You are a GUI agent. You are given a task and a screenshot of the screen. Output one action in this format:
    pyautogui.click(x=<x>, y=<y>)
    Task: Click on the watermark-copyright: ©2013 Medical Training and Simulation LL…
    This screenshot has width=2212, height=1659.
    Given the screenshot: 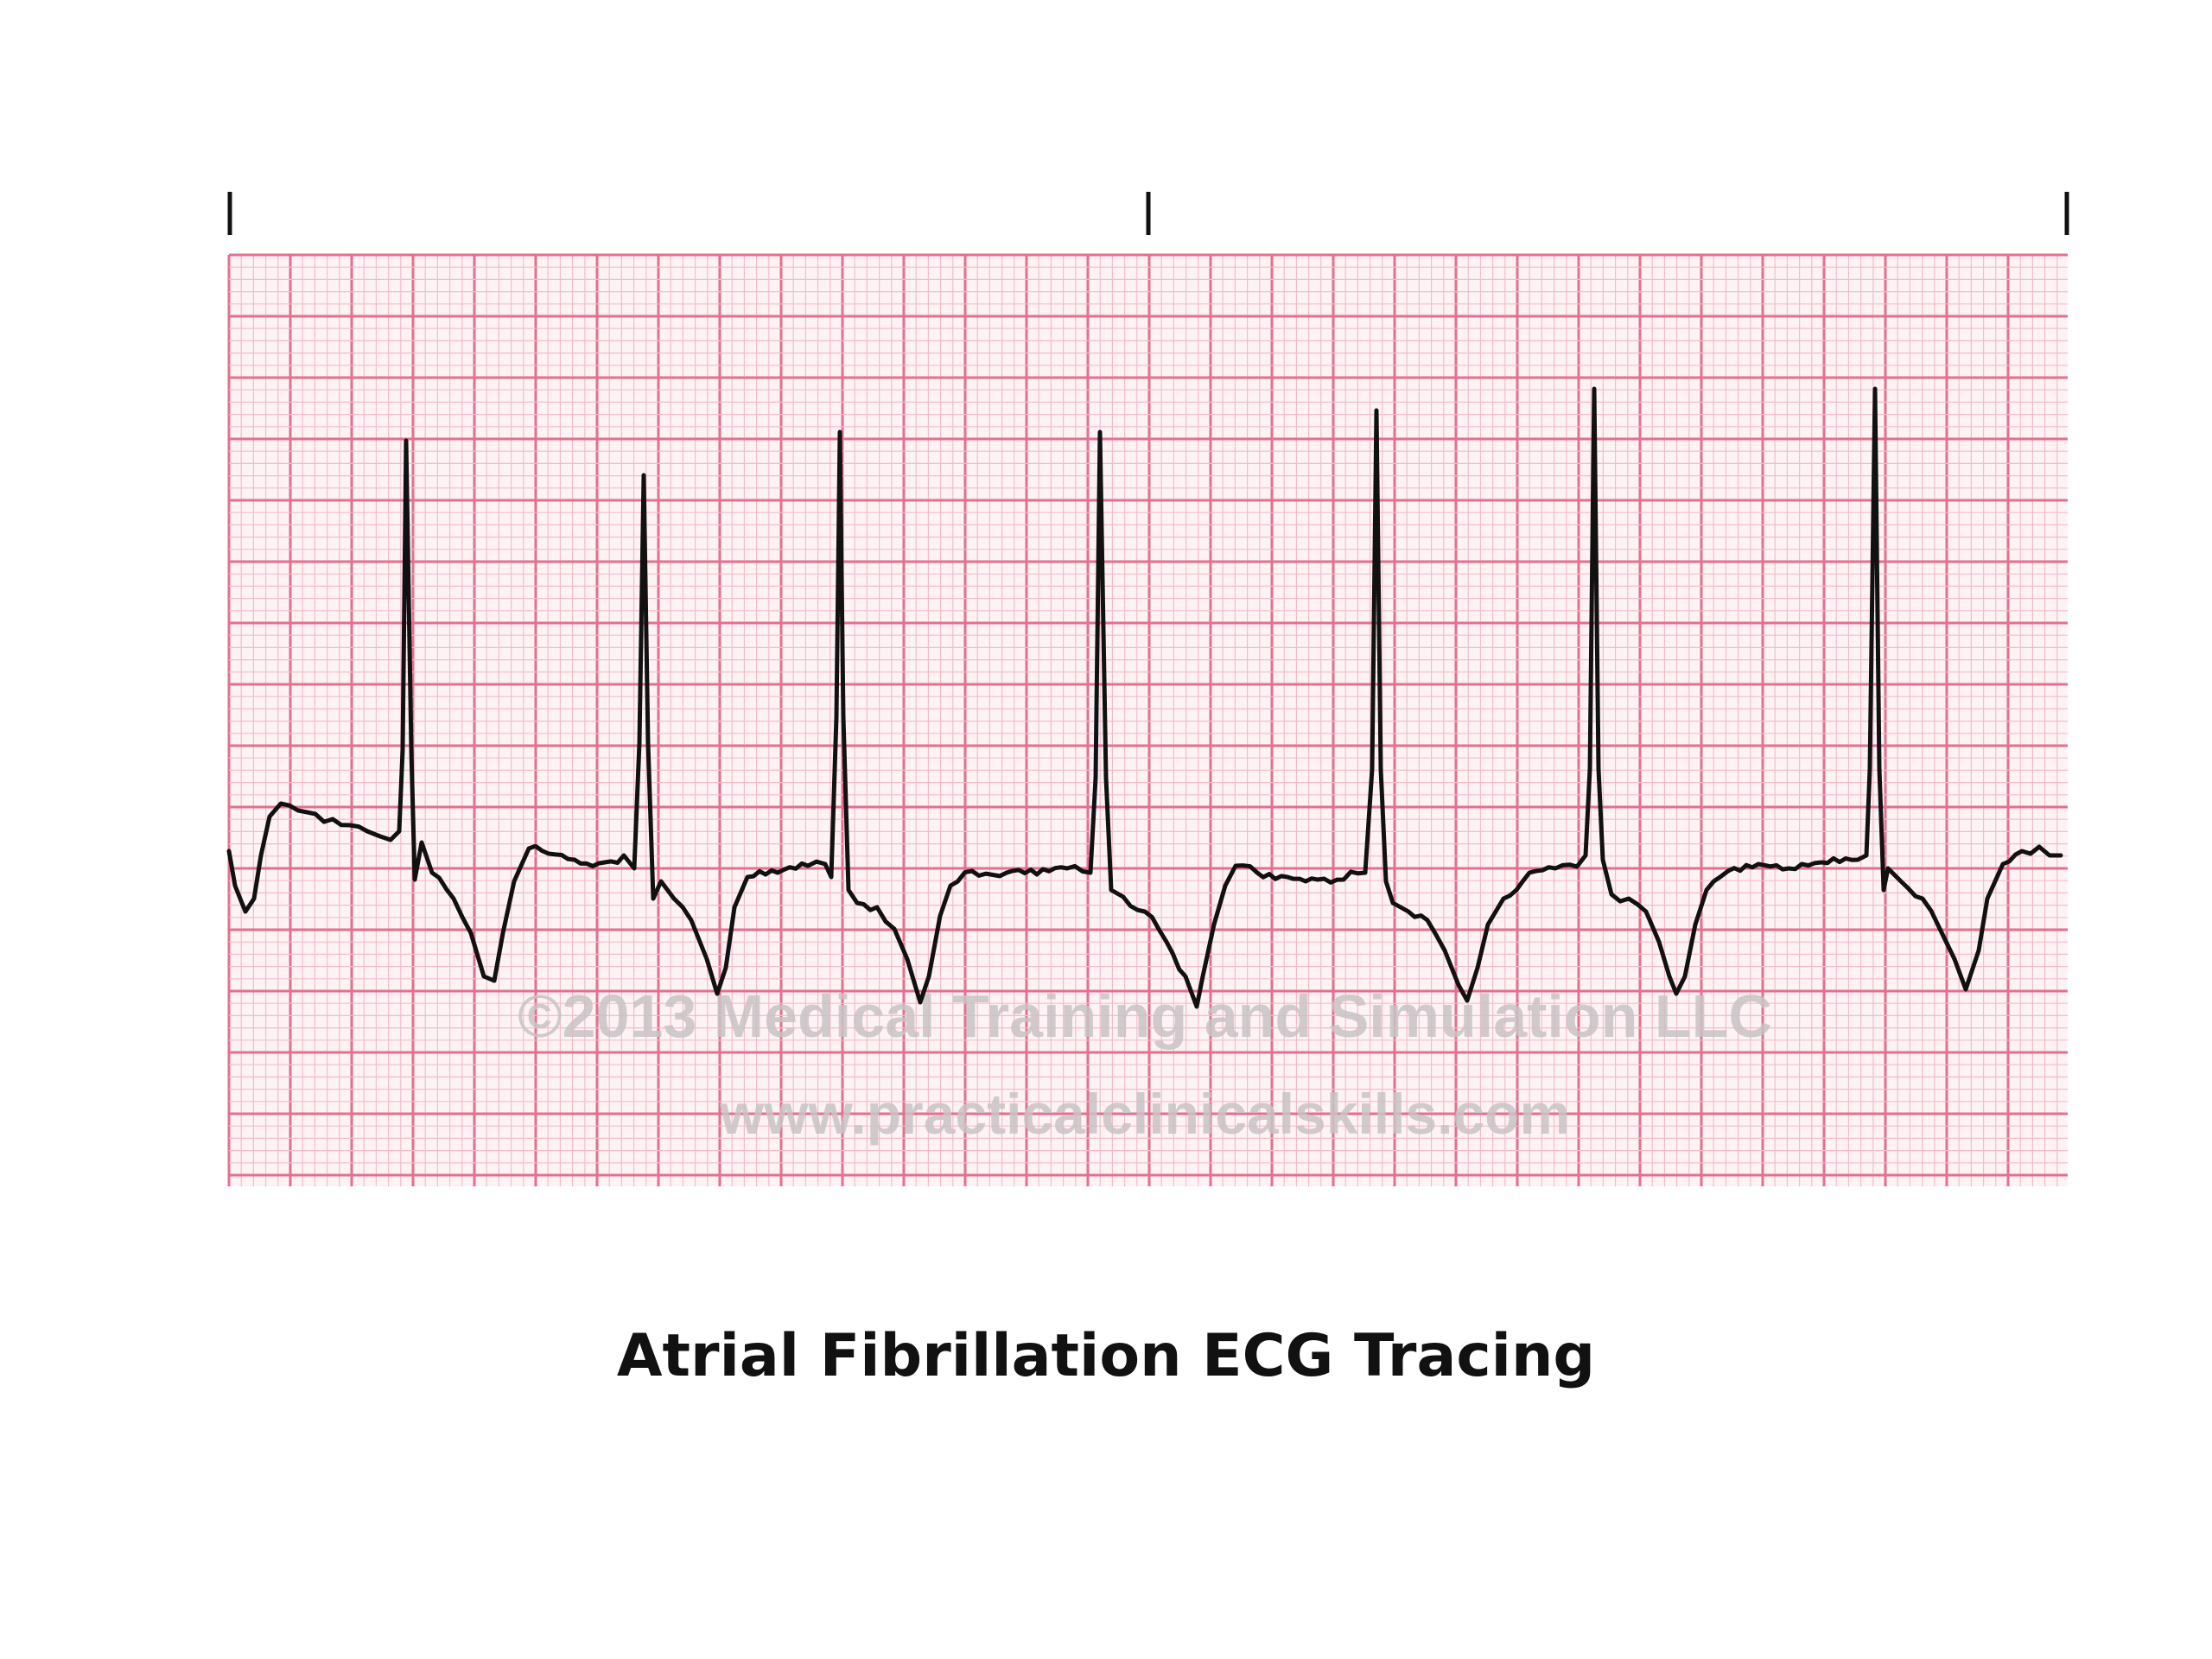 What is the action you would take?
    pyautogui.click(x=1145, y=1016)
    